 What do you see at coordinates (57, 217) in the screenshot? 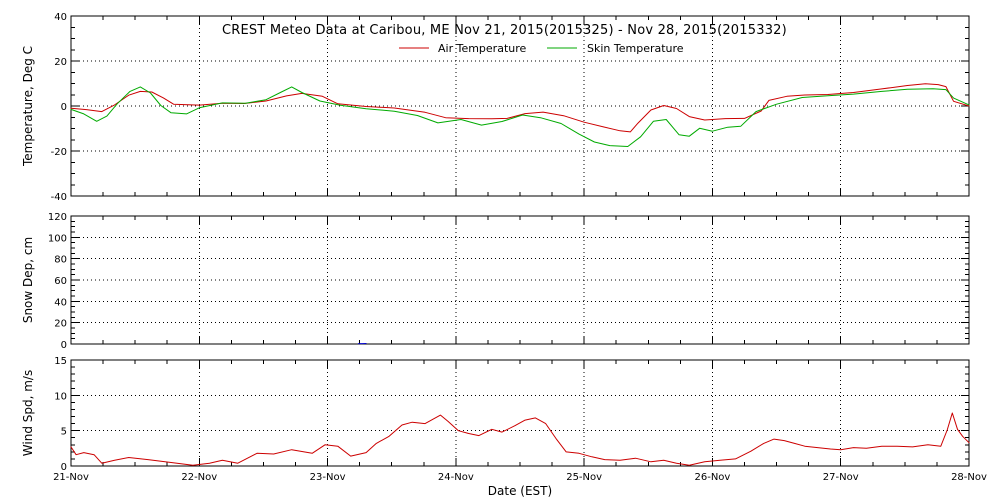
I see `y-tick-label-1-6: 120` at bounding box center [57, 217].